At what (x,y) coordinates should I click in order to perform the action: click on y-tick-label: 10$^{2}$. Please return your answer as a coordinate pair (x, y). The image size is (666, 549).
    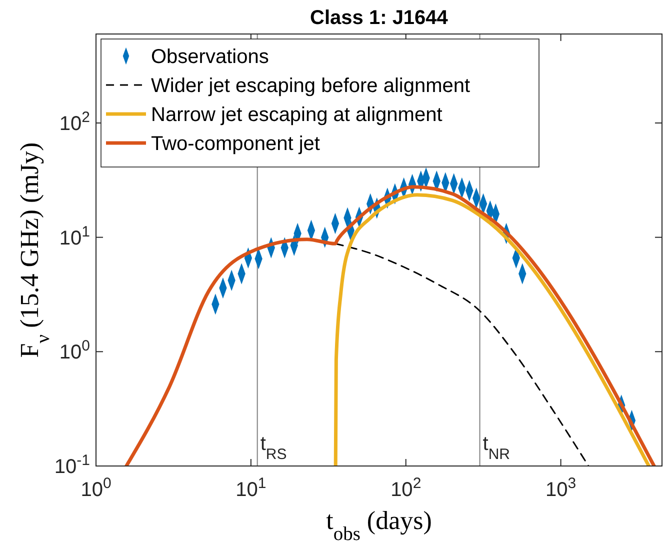
    Looking at the image, I should click on (74, 121).